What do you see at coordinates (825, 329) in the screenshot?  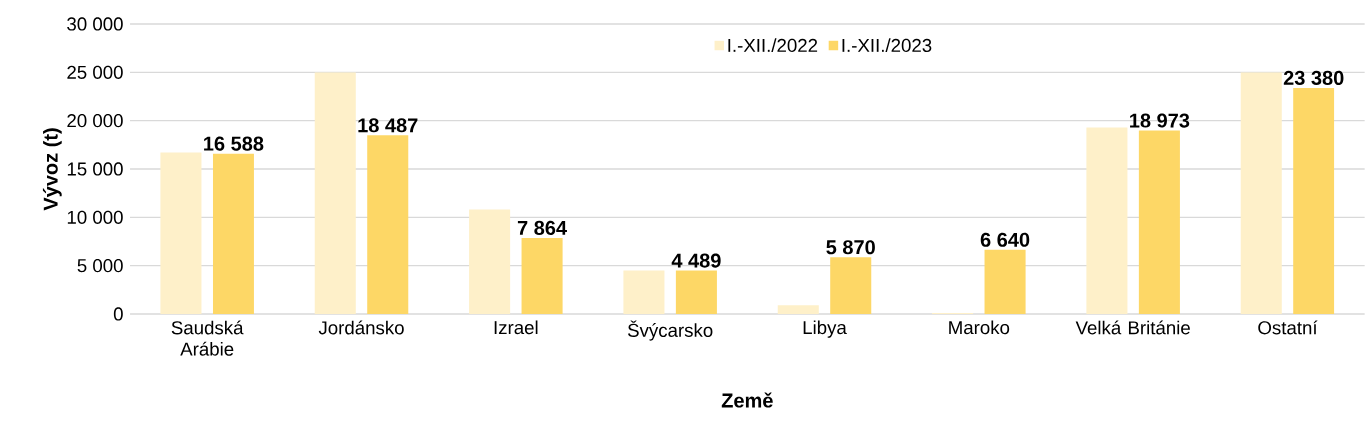 I see `x-tick-label: Libya` at bounding box center [825, 329].